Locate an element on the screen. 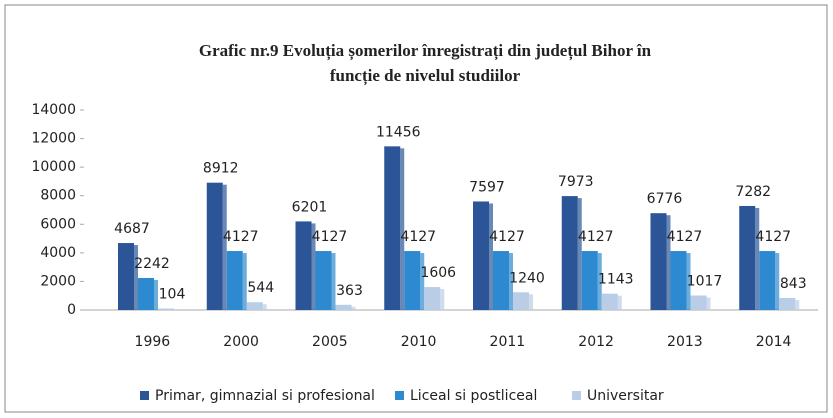 Image resolution: width=833 pixels, height=418 pixels. y-tick-label: 2000 is located at coordinates (58, 281).